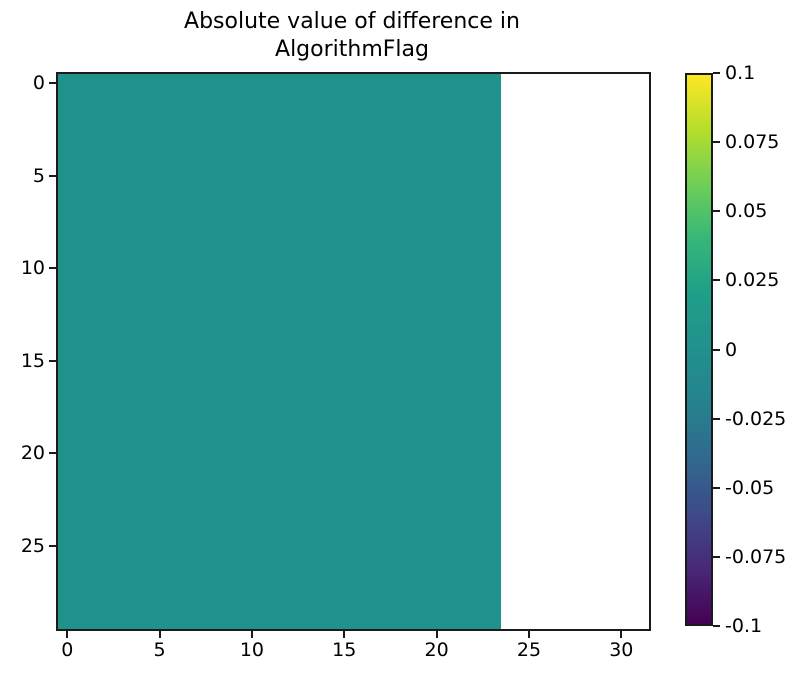  What do you see at coordinates (344, 650) in the screenshot?
I see `x-axis-tick-label: 15` at bounding box center [344, 650].